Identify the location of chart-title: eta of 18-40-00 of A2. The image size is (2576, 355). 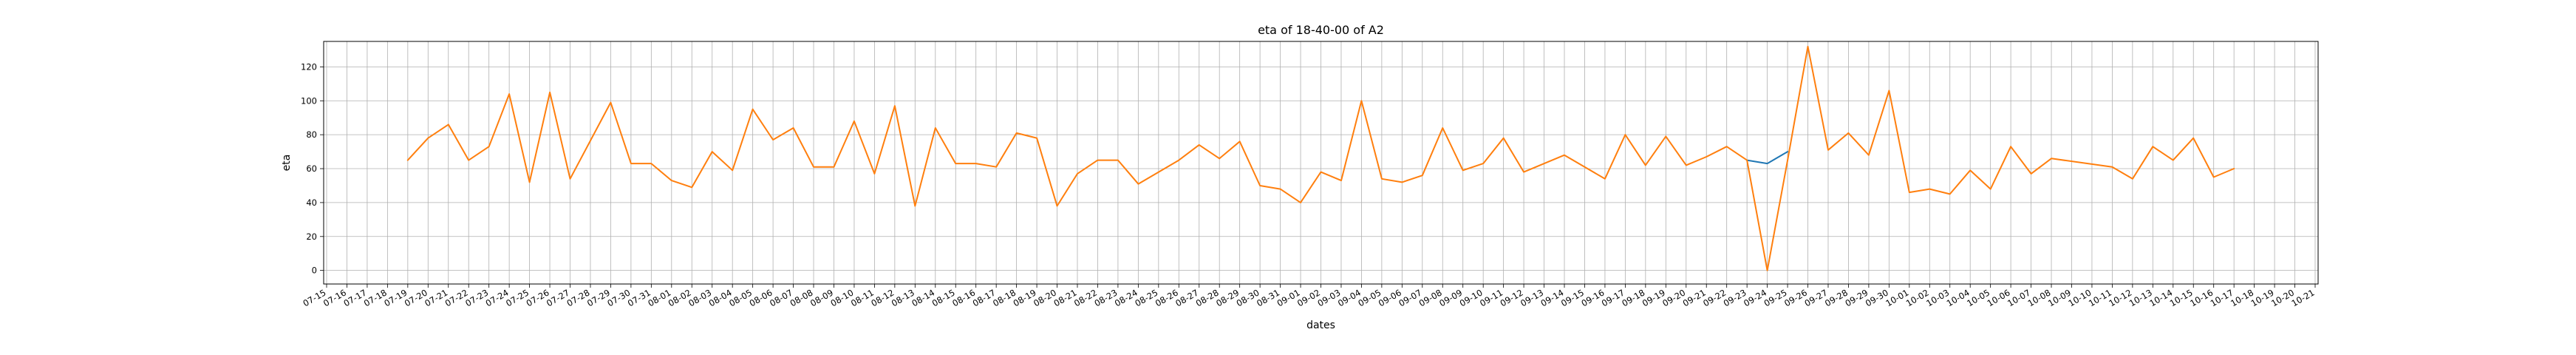
(1321, 30).